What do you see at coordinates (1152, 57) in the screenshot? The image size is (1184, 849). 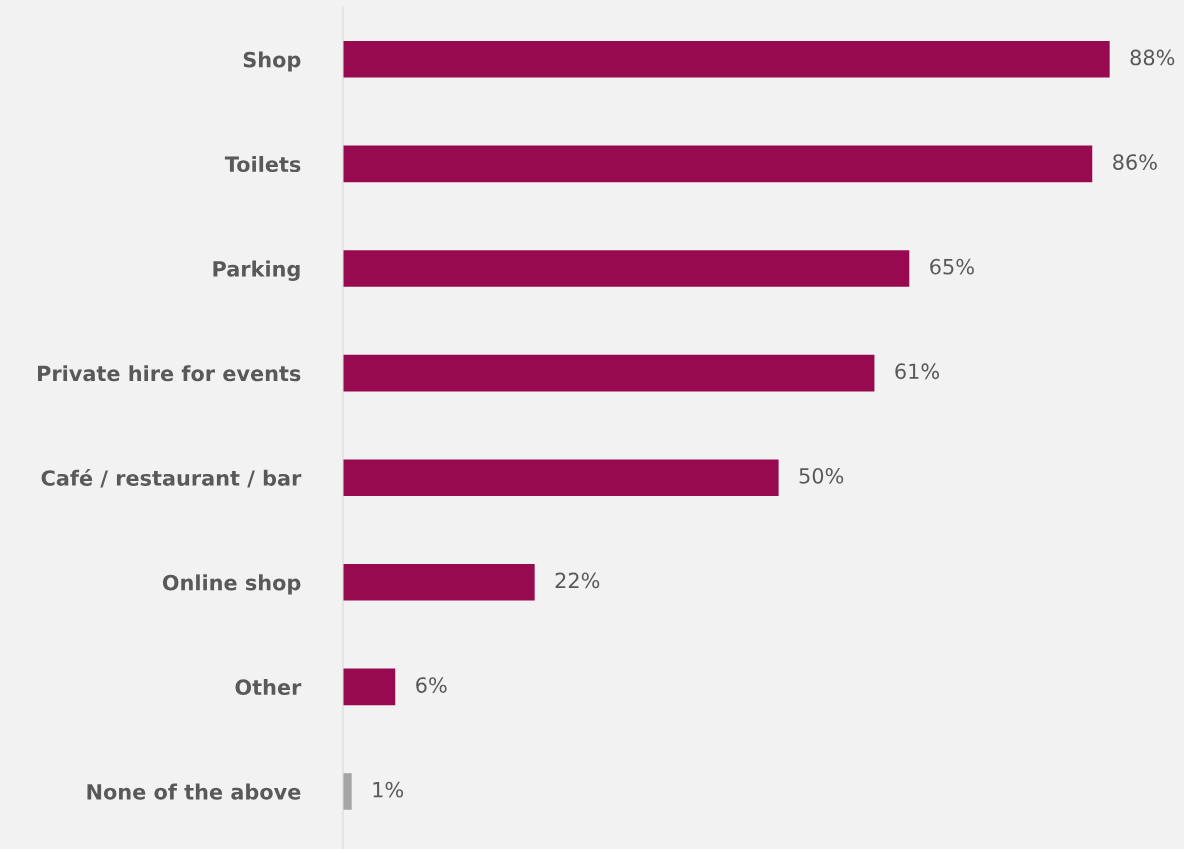 I see `data-label: 88%` at bounding box center [1152, 57].